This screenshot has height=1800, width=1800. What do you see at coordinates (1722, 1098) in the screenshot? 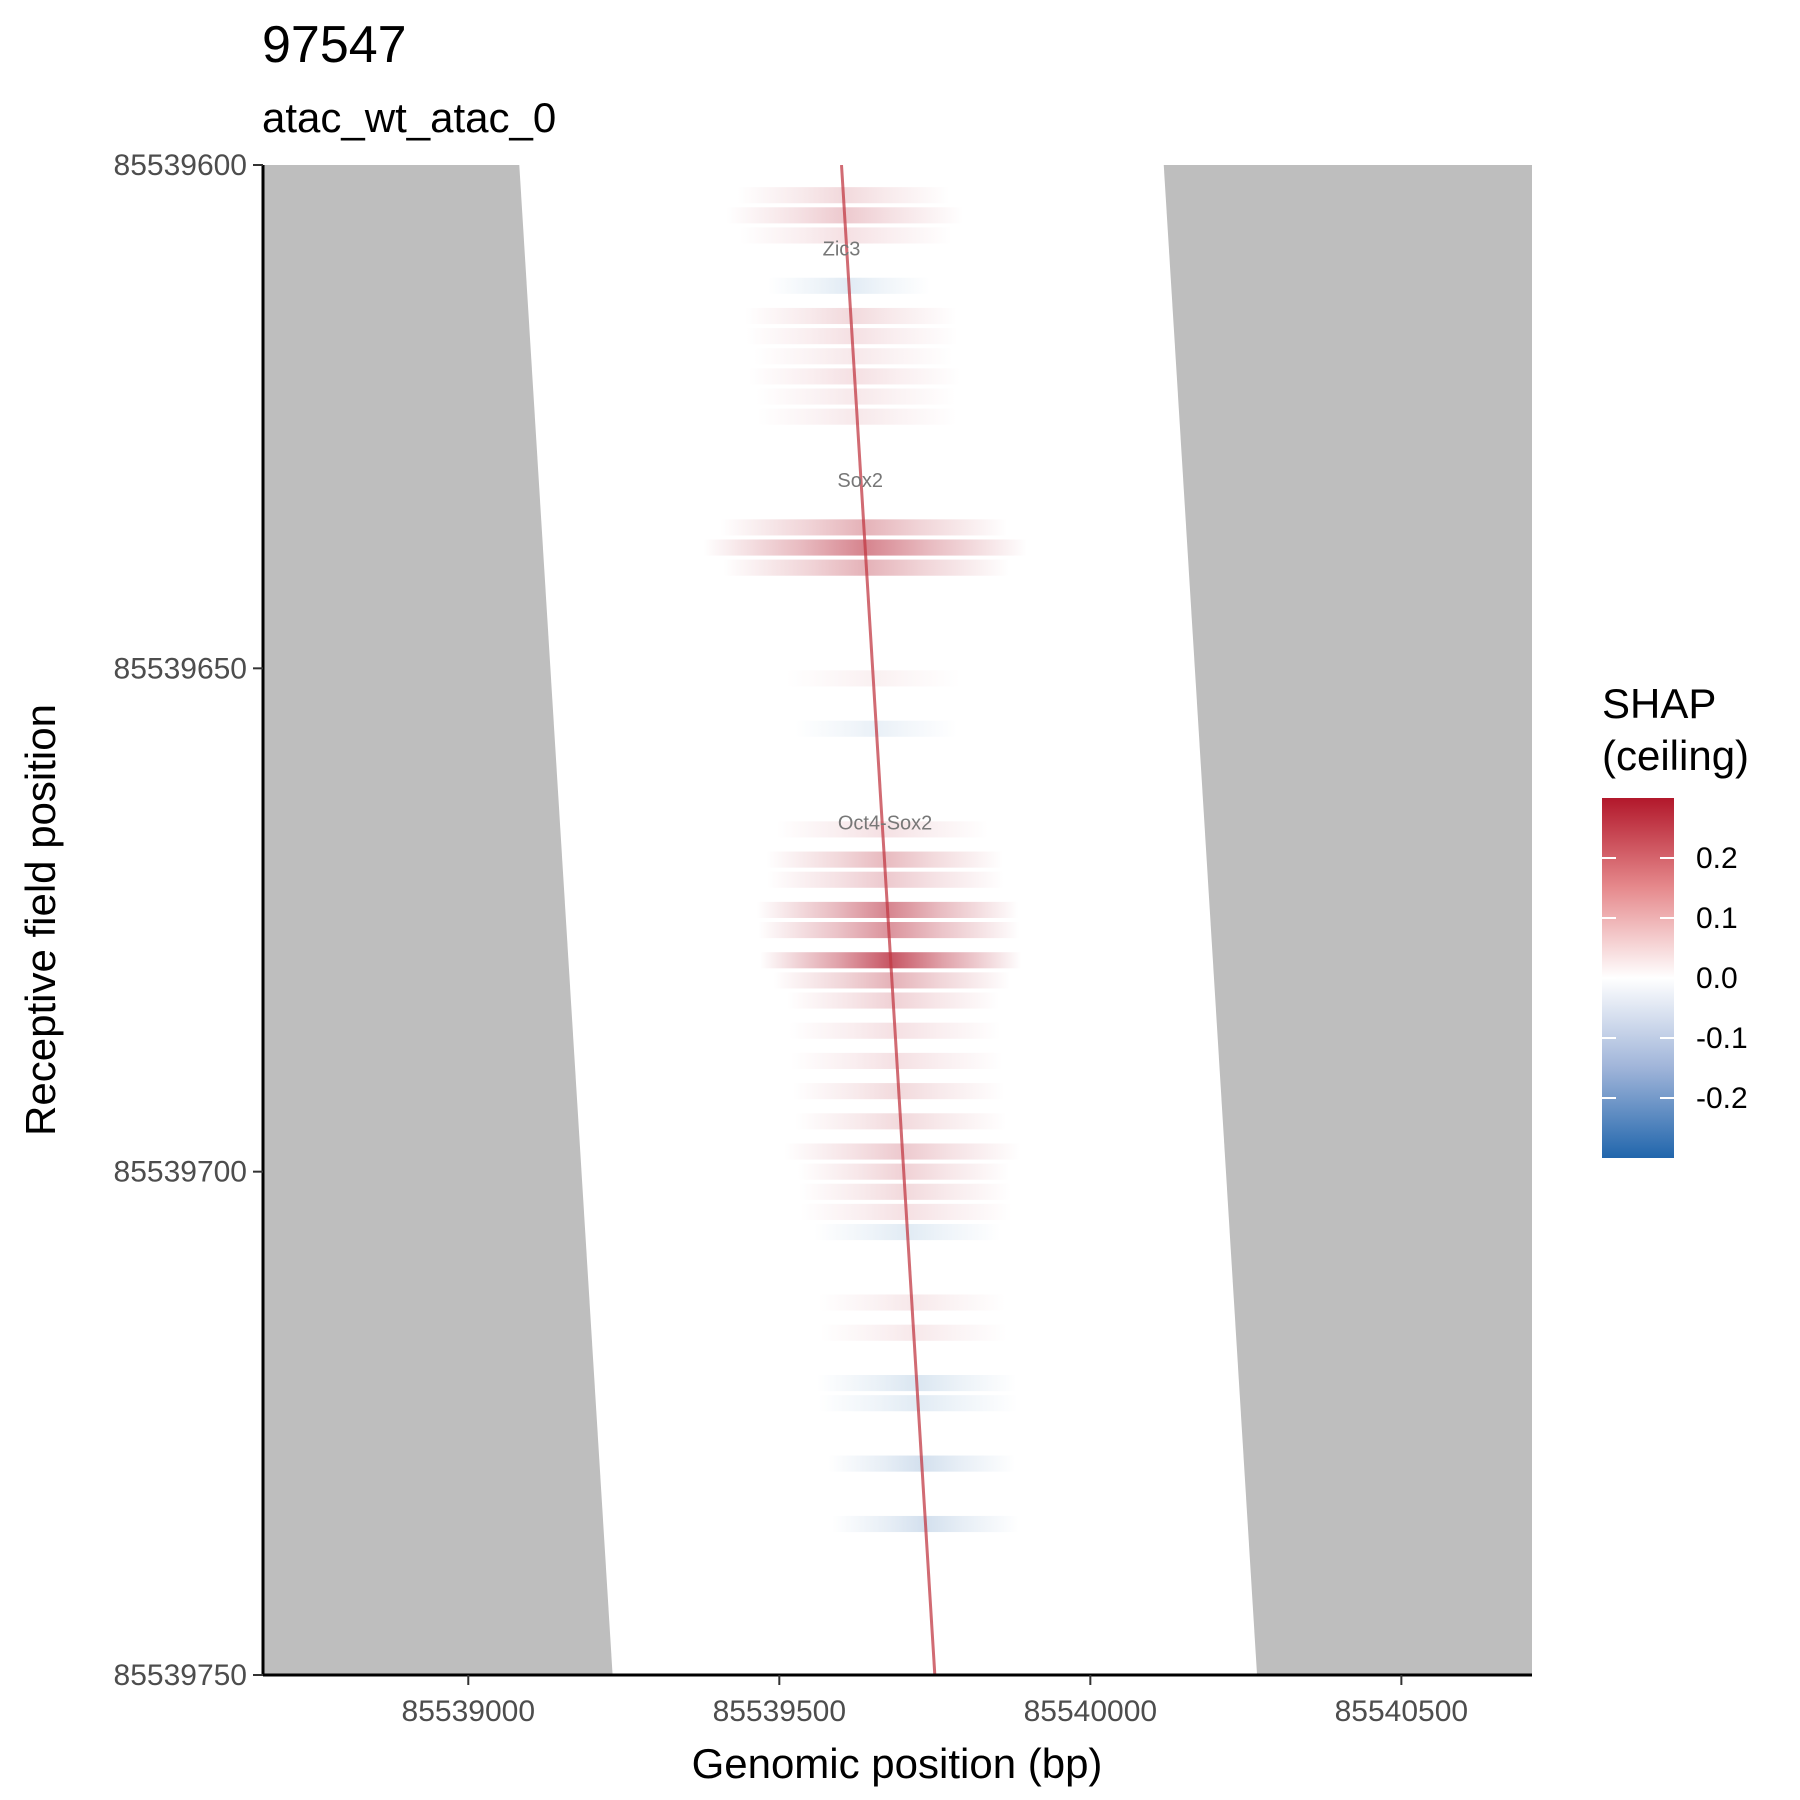
I see `legend-tick-label: -0.2` at bounding box center [1722, 1098].